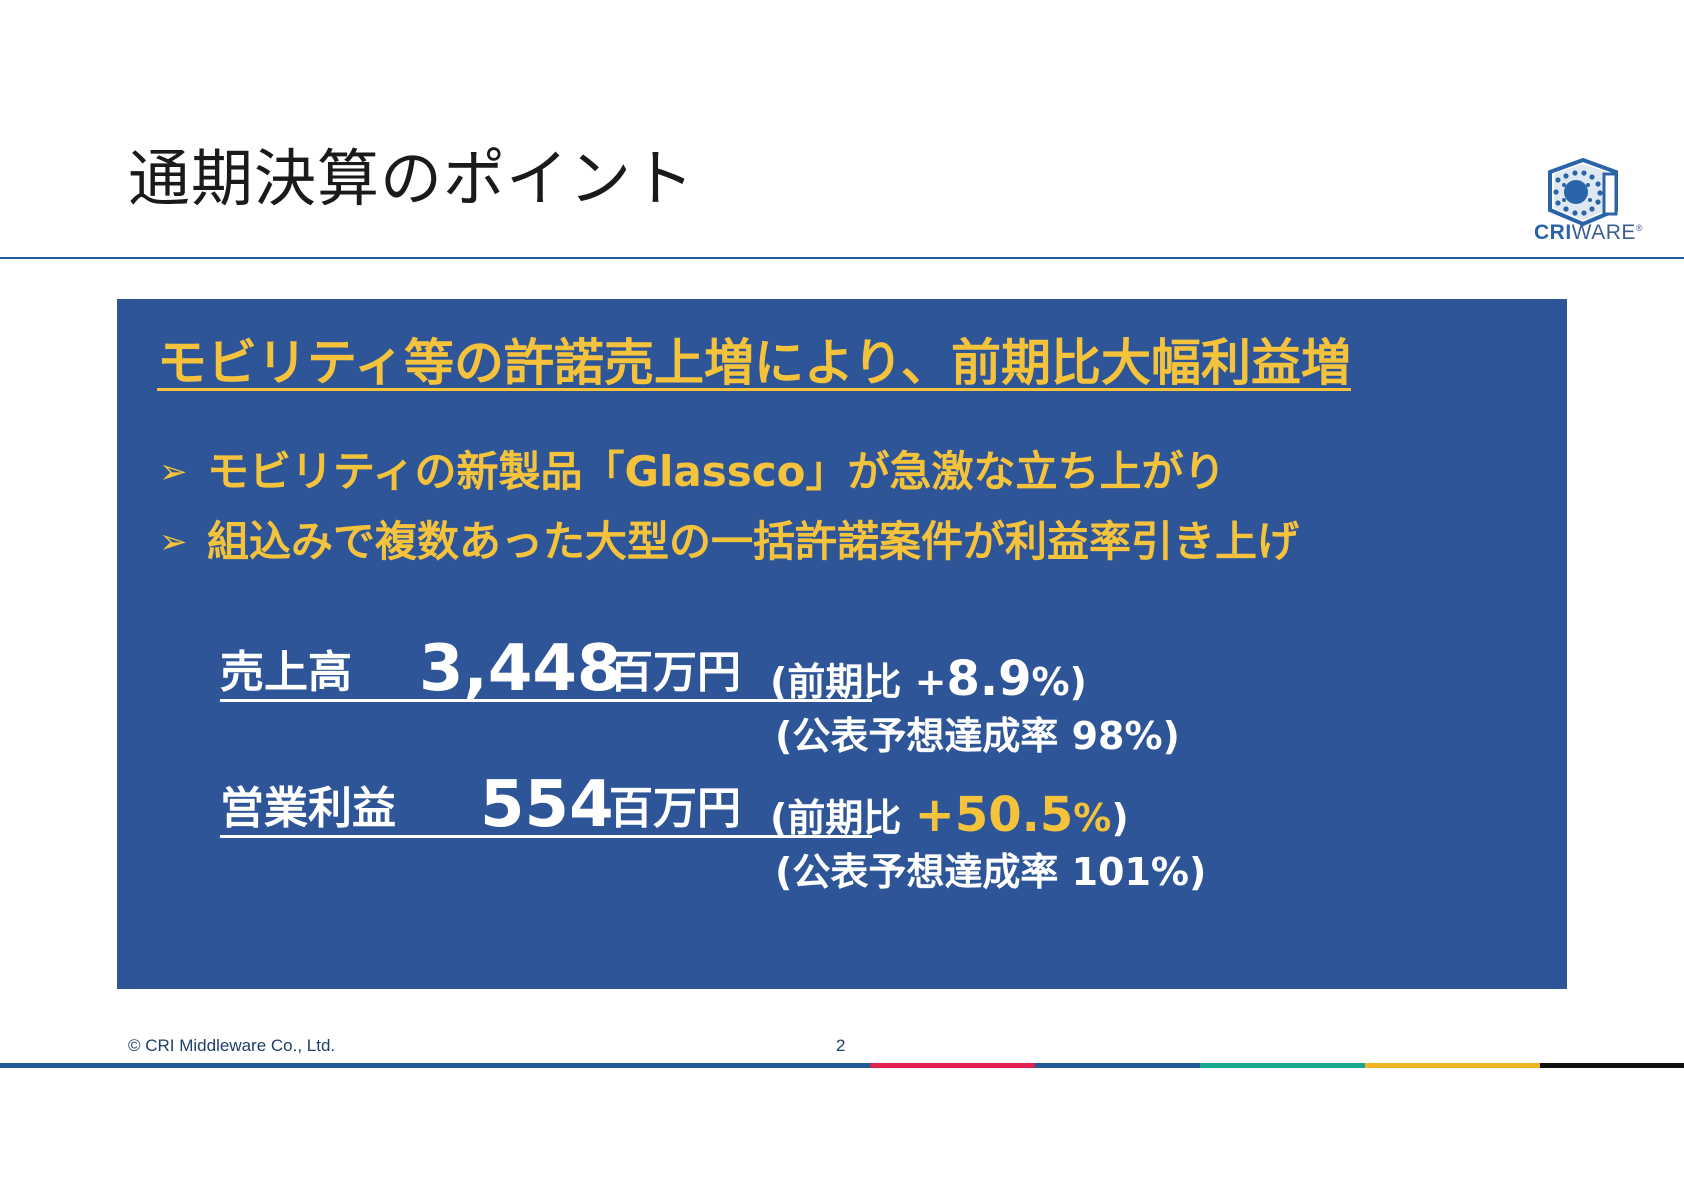  What do you see at coordinates (308, 808) in the screenshot?
I see `metric-name-op-profit: 営業利益` at bounding box center [308, 808].